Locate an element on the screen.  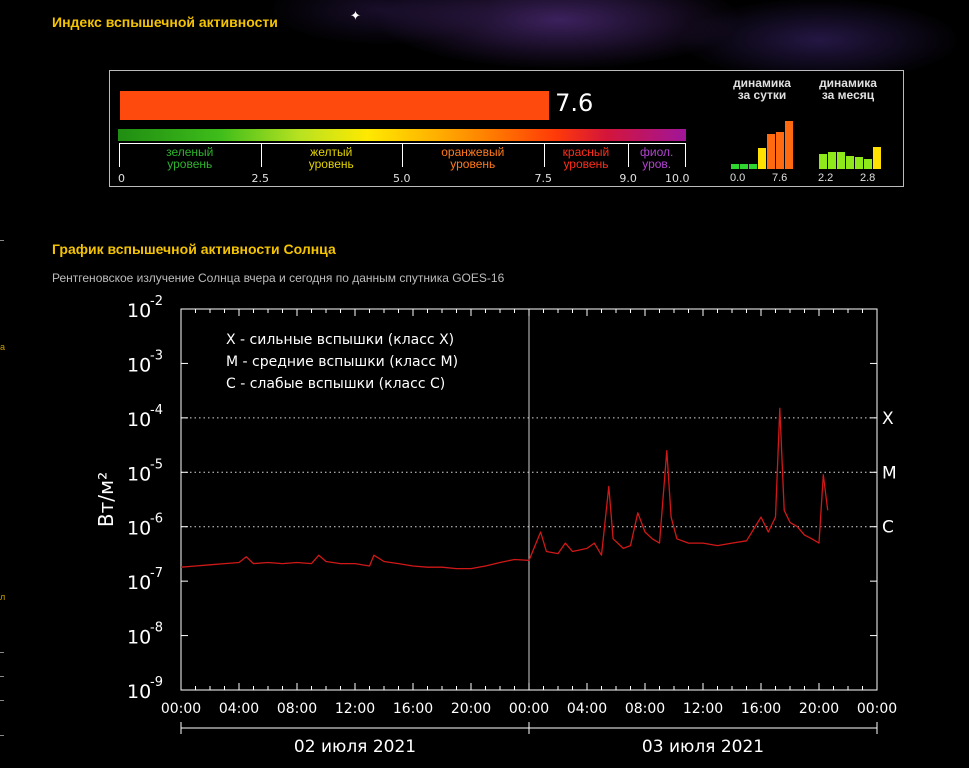
left-edge-markers: а л is located at coordinates (3, 384).